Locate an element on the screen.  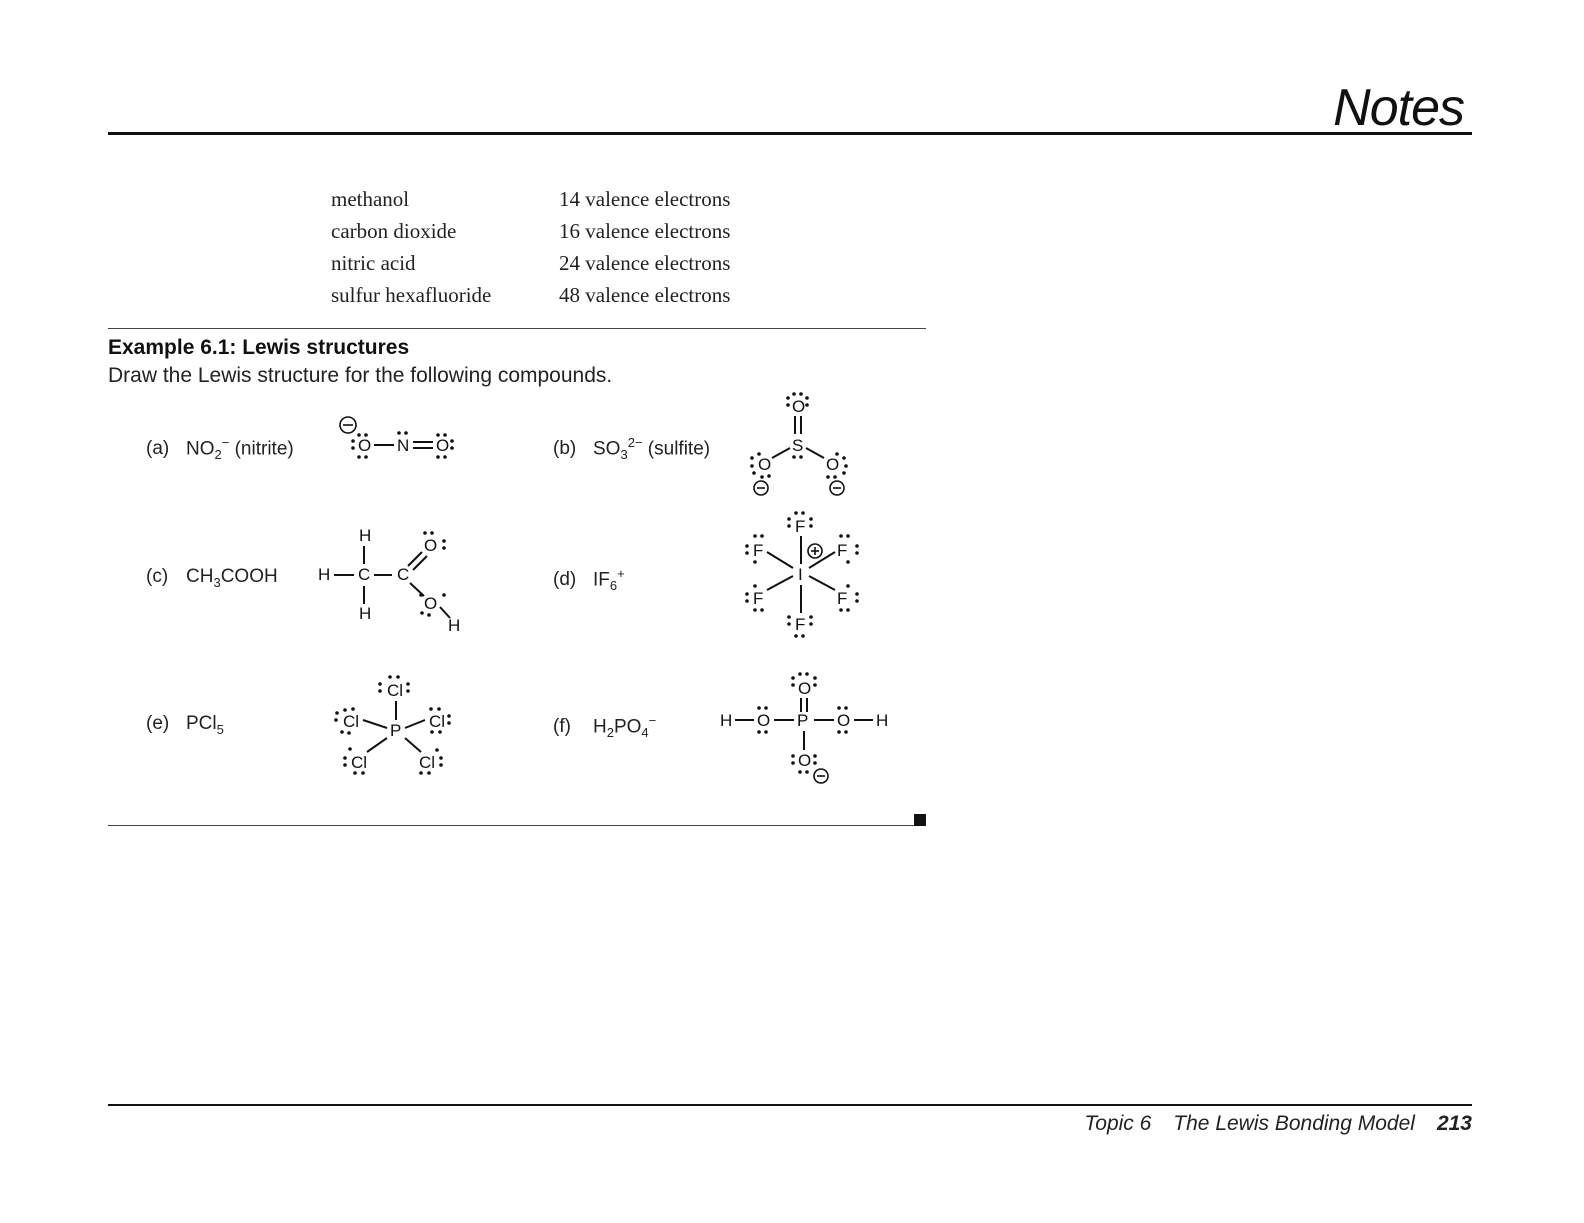
footer-rule is located at coordinates (790, 1105).